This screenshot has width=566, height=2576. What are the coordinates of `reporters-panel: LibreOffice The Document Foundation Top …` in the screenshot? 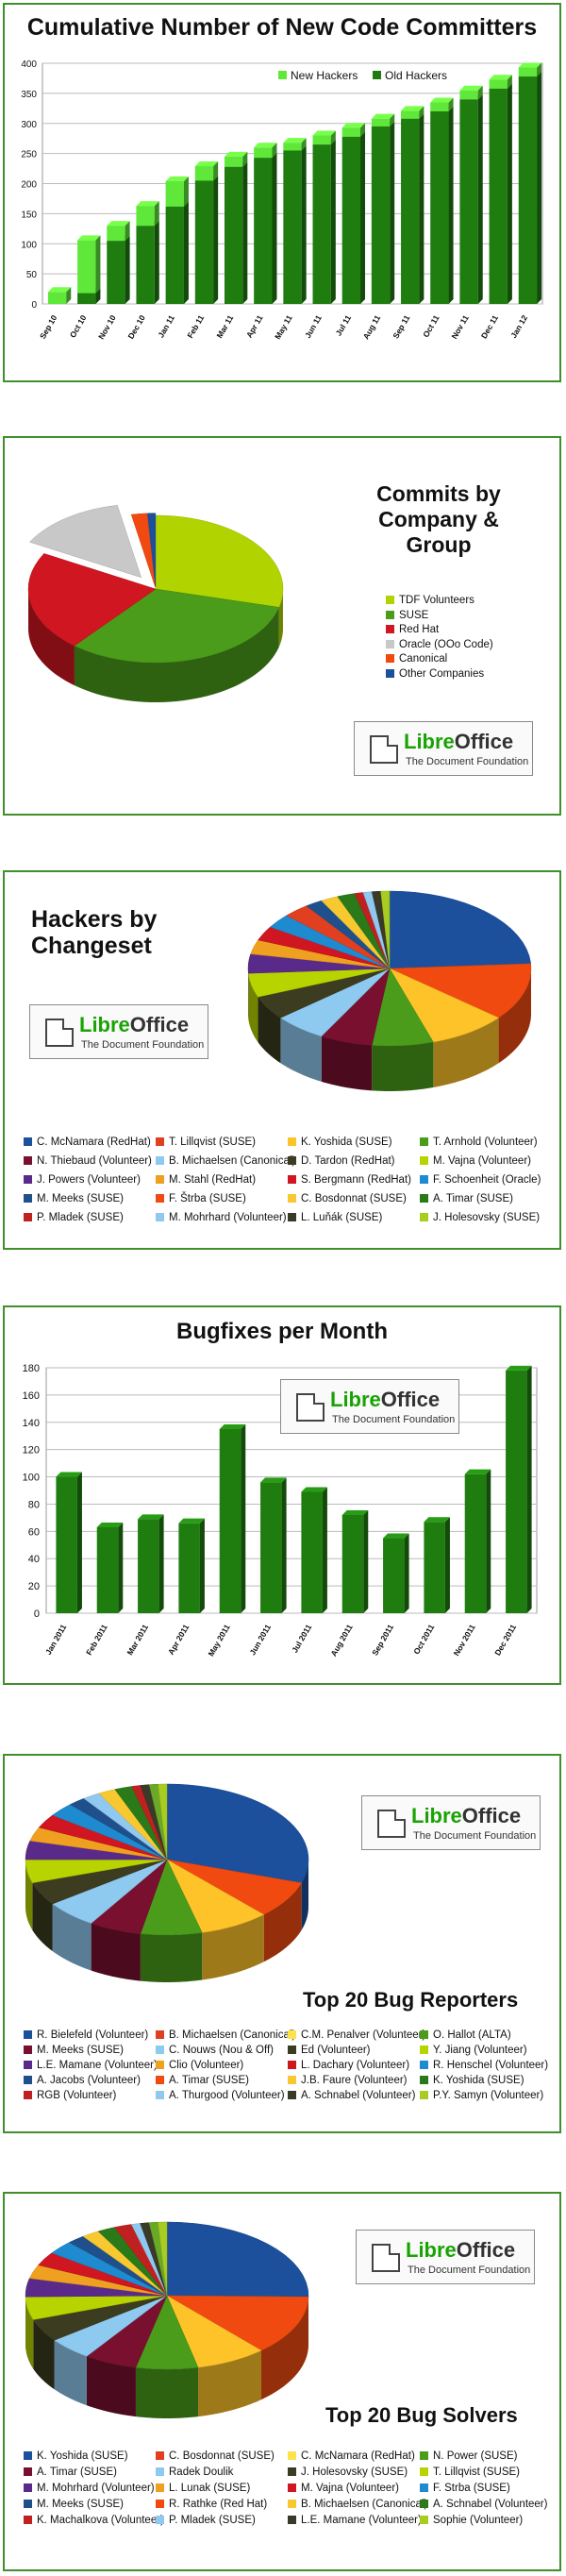 It's located at (282, 1943).